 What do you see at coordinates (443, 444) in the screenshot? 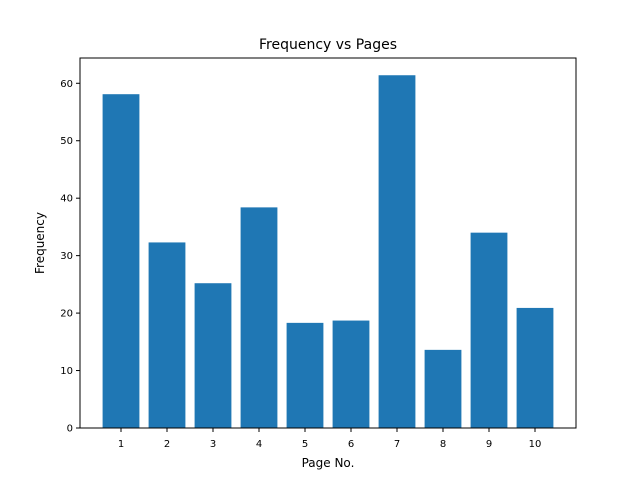
I see `x-tick-label: 8` at bounding box center [443, 444].